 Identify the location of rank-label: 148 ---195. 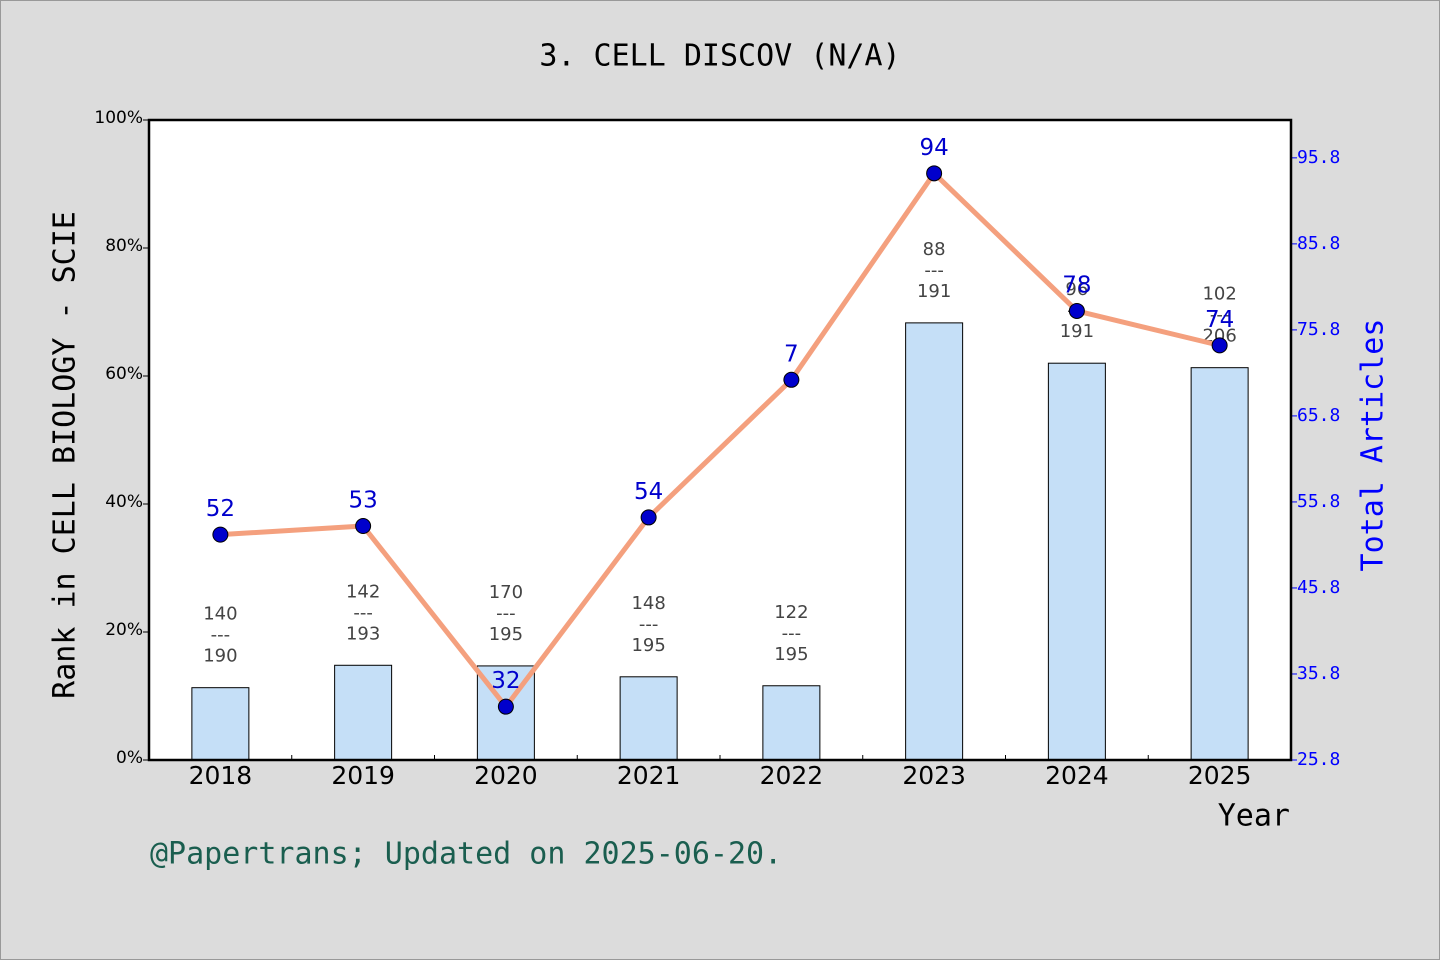
(648, 624).